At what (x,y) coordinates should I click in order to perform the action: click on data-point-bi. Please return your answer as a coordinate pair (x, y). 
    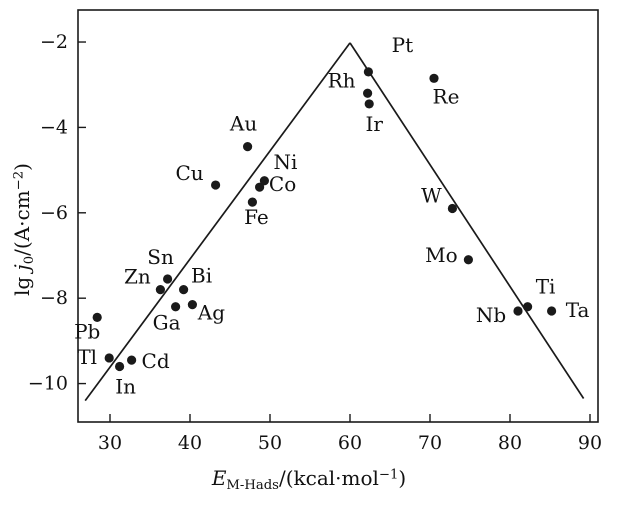
    Looking at the image, I should click on (184, 290).